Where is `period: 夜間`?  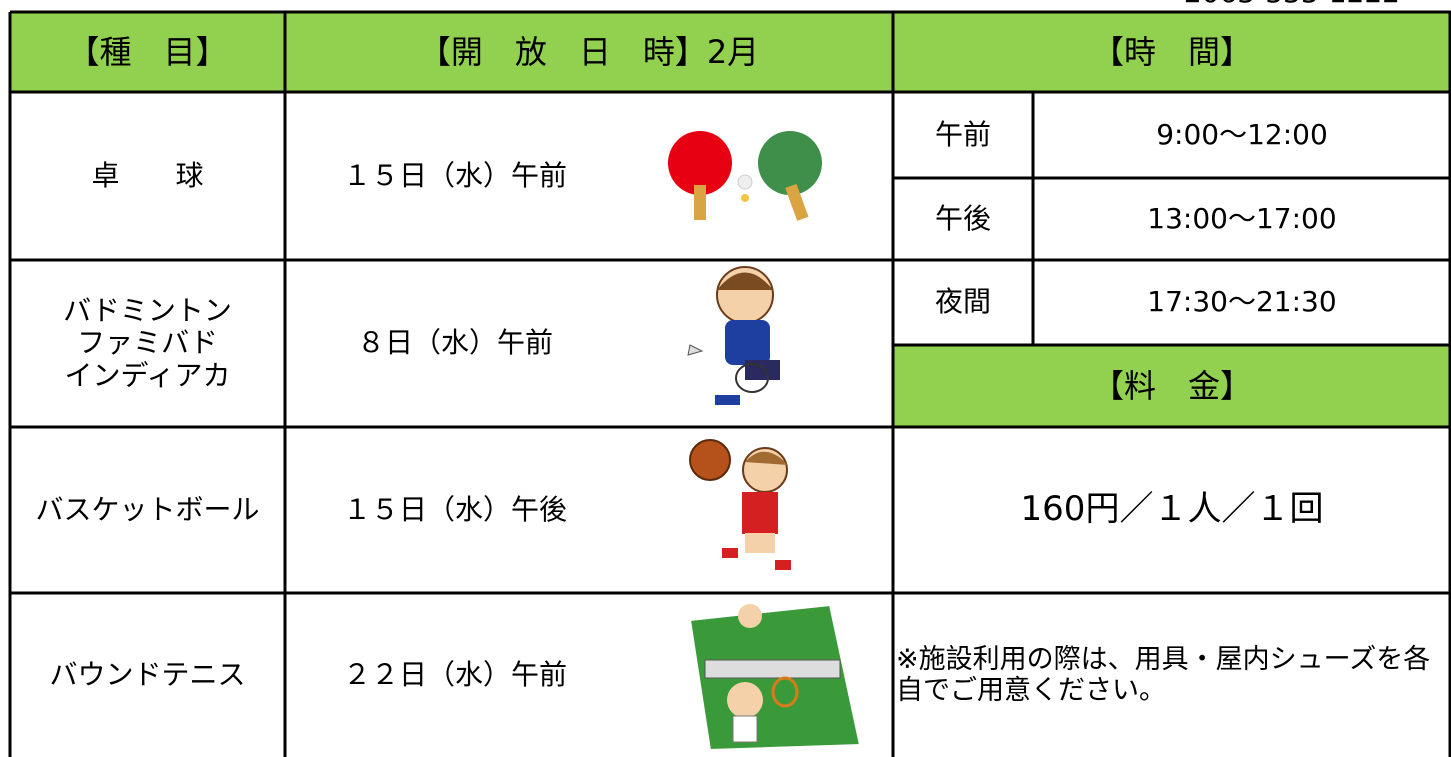
period: 夜間 is located at coordinates (962, 302).